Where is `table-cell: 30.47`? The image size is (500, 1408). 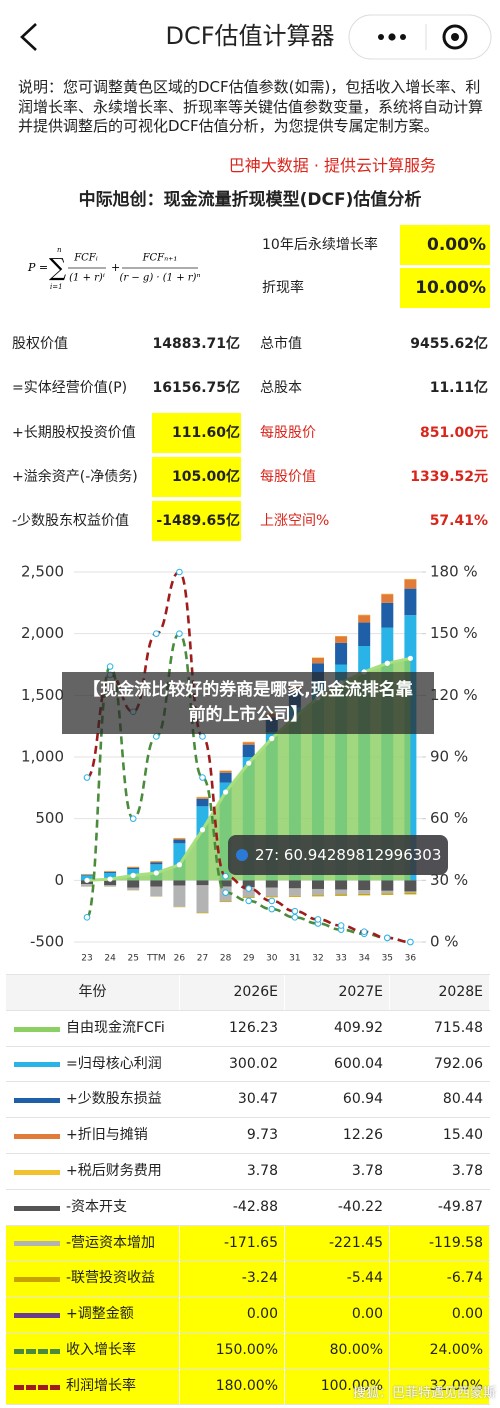 table-cell: 30.47 is located at coordinates (232, 1100).